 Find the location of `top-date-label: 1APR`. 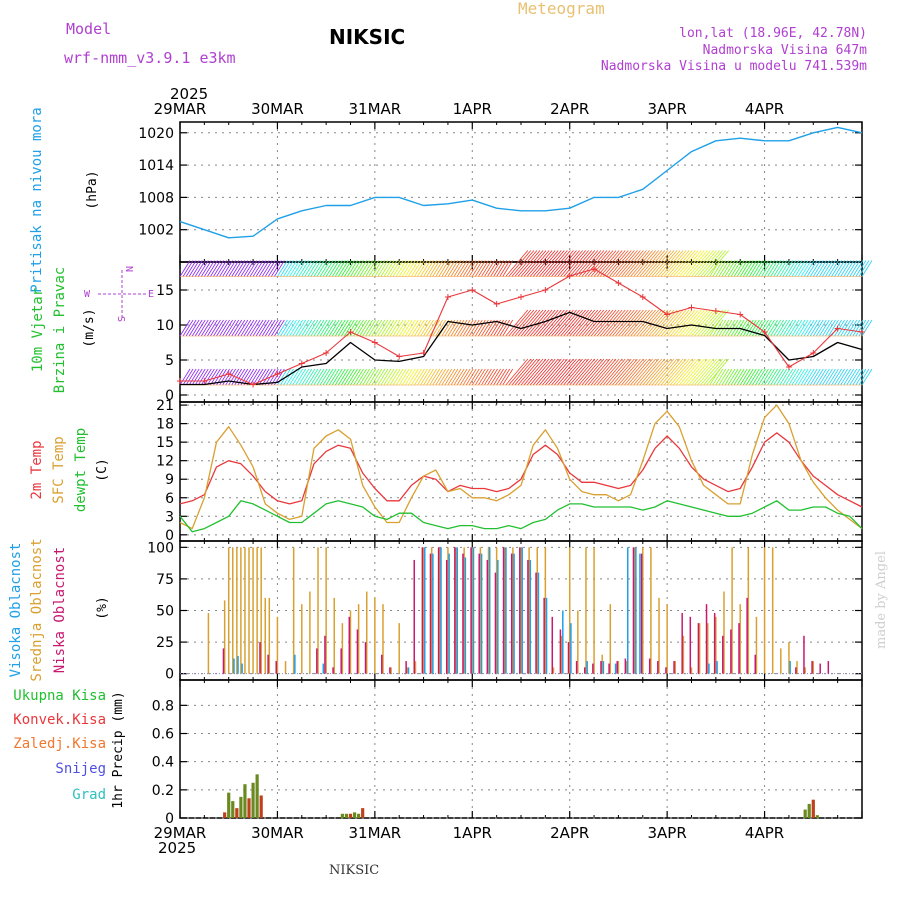

top-date-label: 1APR is located at coordinates (472, 109).